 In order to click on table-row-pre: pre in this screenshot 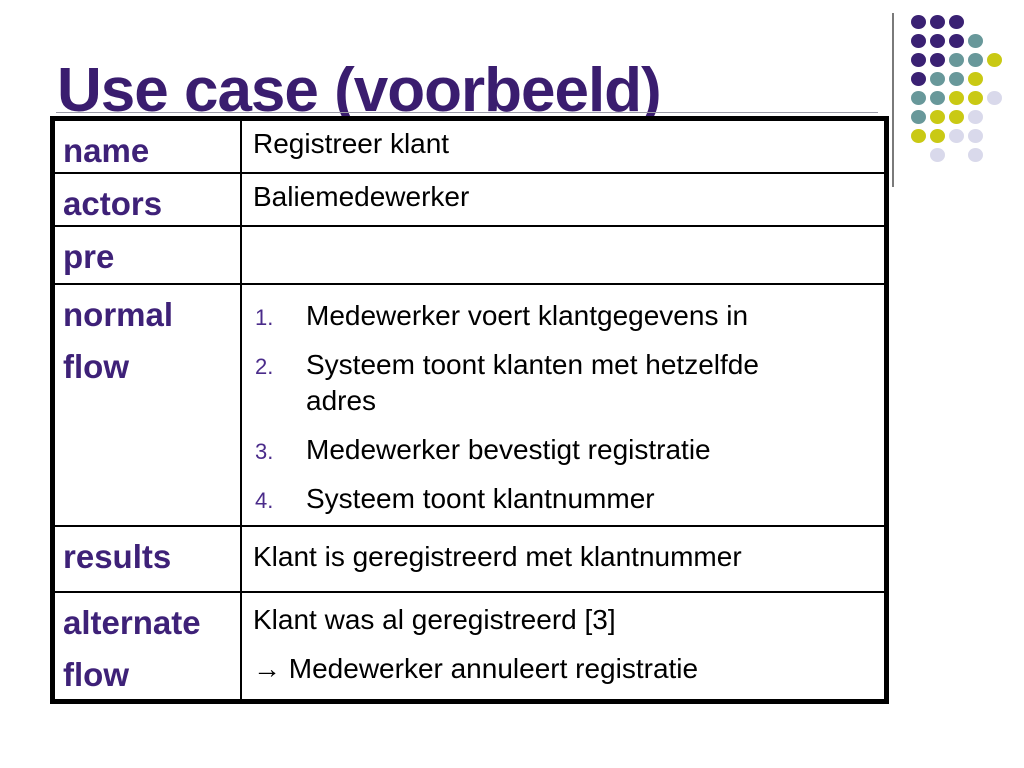, I will do `click(469, 254)`.